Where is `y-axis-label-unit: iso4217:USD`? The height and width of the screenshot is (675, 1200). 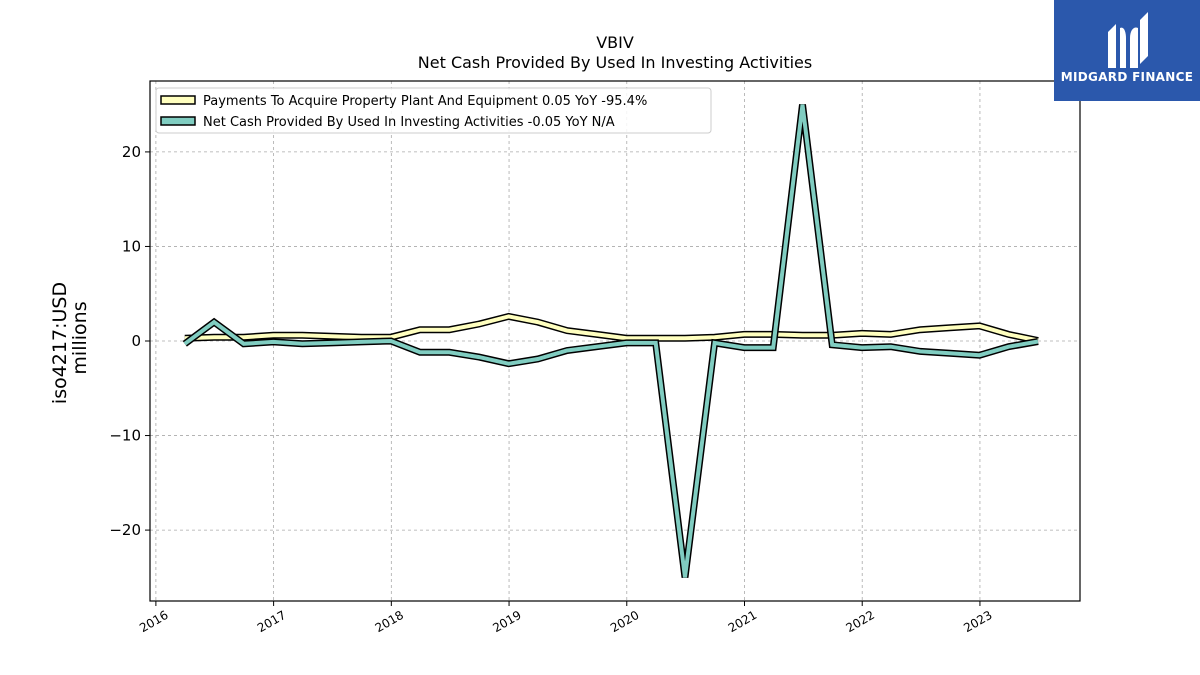 y-axis-label-unit: iso4217:USD is located at coordinates (60, 343).